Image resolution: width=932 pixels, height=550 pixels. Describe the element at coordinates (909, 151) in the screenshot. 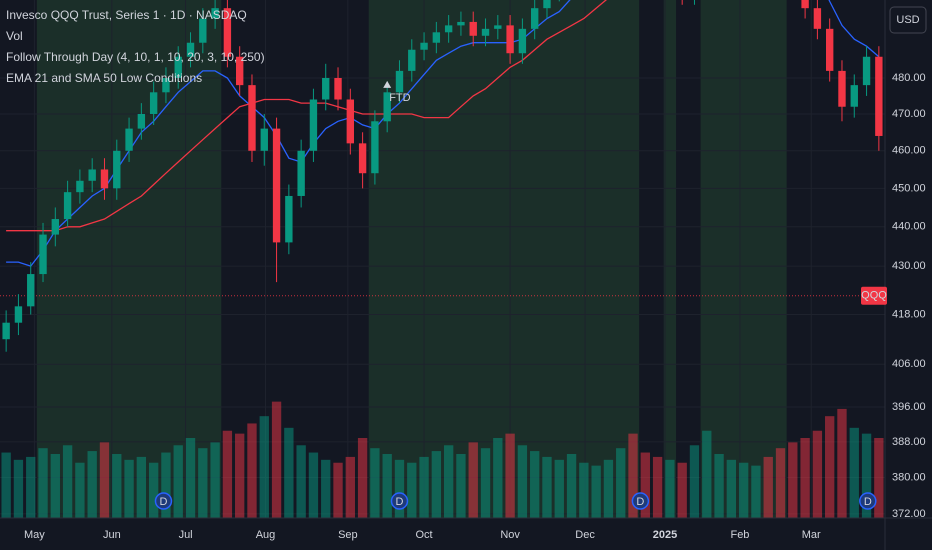

I see `y-tick-label: 460.00` at that location.